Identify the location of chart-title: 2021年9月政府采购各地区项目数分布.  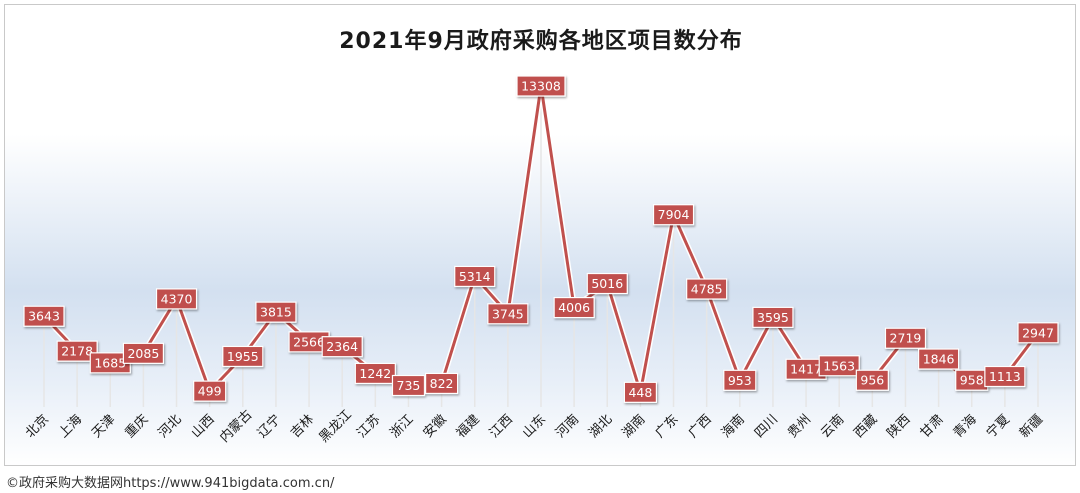
(541, 41).